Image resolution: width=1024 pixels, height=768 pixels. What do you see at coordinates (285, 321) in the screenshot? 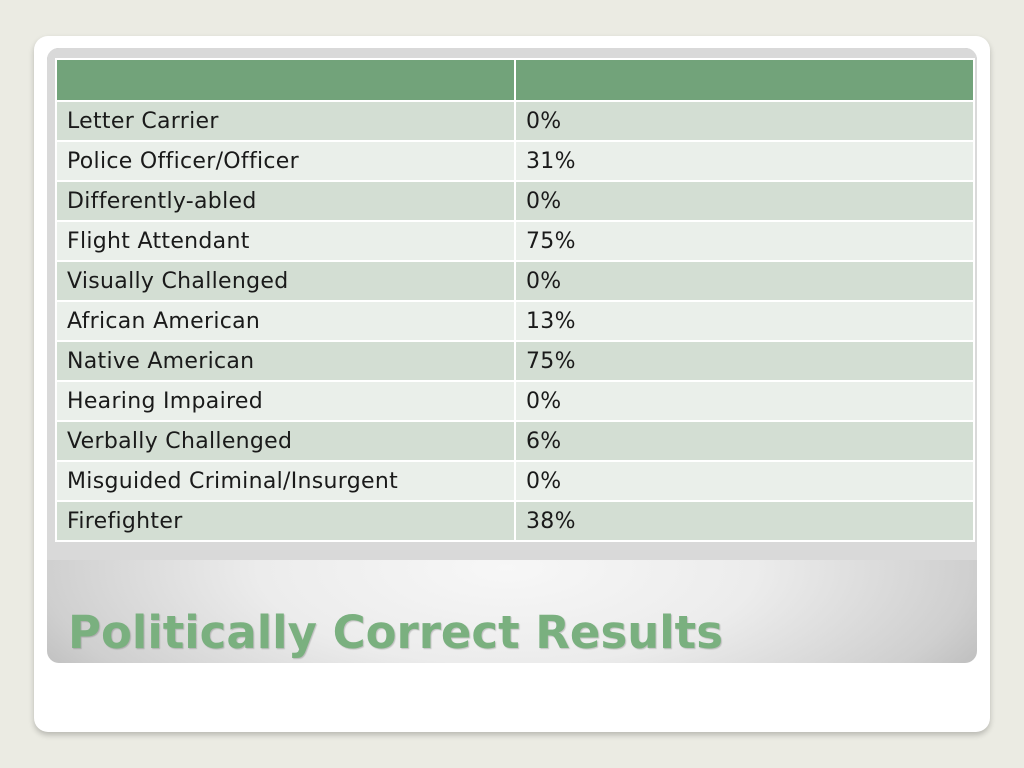
I see `row-label: African American` at bounding box center [285, 321].